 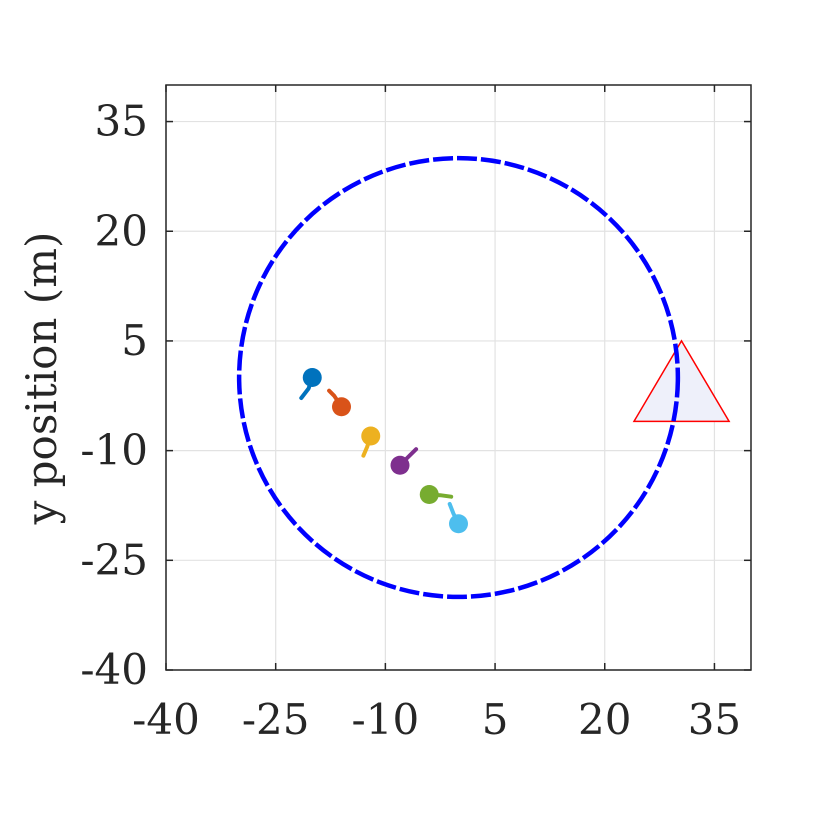 I want to click on y-tick-label: -25, so click(x=114, y=559).